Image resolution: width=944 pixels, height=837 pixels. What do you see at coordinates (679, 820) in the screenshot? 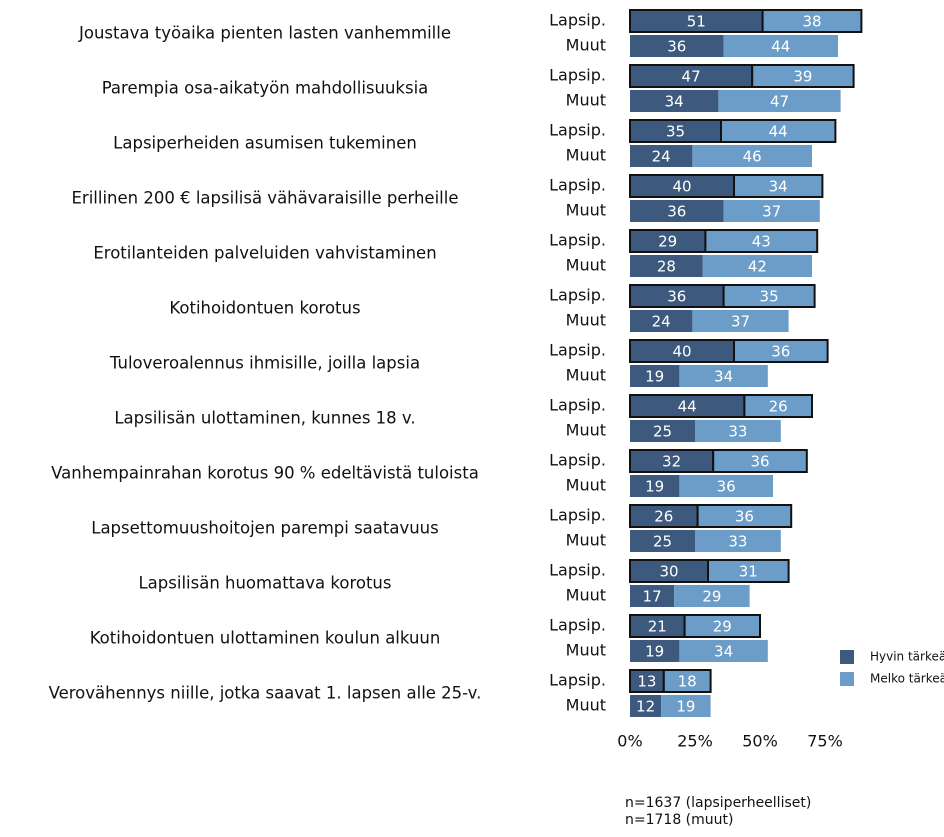
I see `note: n=1718 (muut)` at bounding box center [679, 820].